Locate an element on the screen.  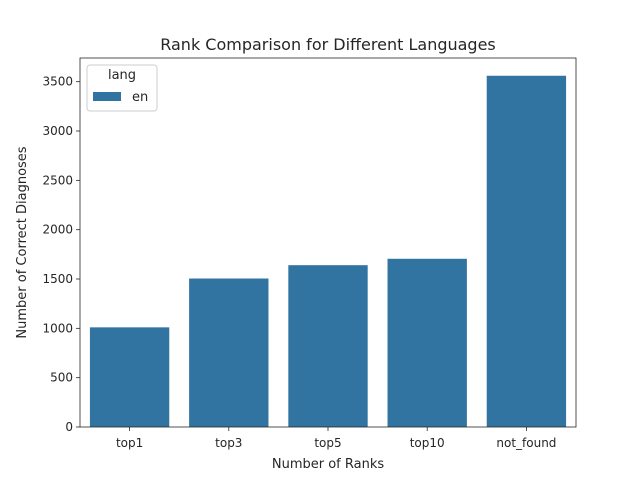
legend: lang en is located at coordinates (122, 88).